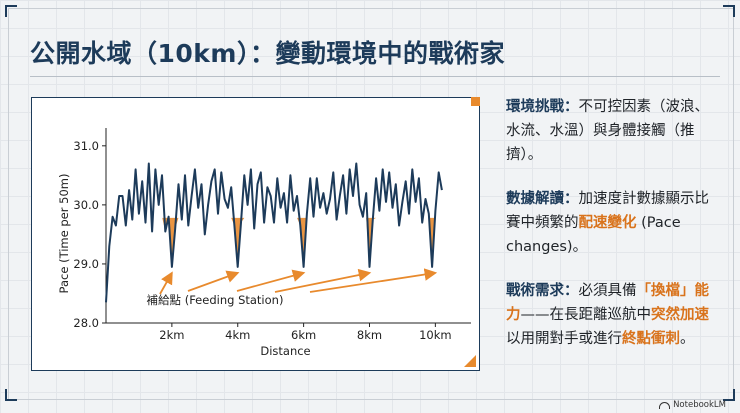 The height and width of the screenshot is (413, 740). What do you see at coordinates (542, 107) in the screenshot?
I see `info-block-label: 環境挑戰：` at bounding box center [542, 107].